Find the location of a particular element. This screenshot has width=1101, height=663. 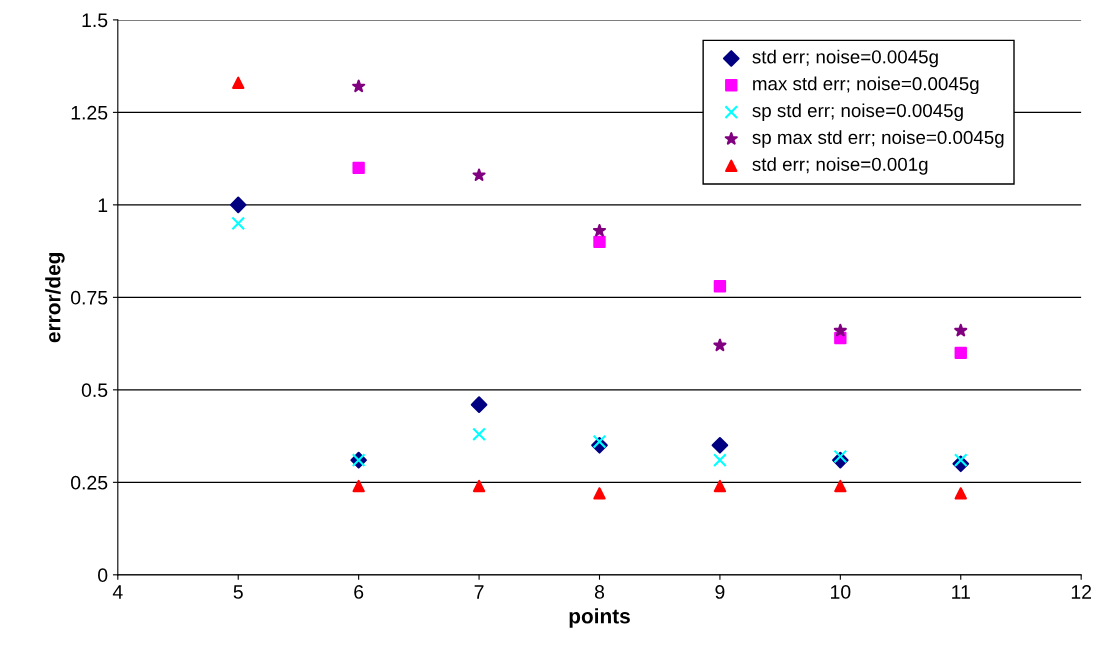

y-tick-label: 0.25 is located at coordinates (89, 482).